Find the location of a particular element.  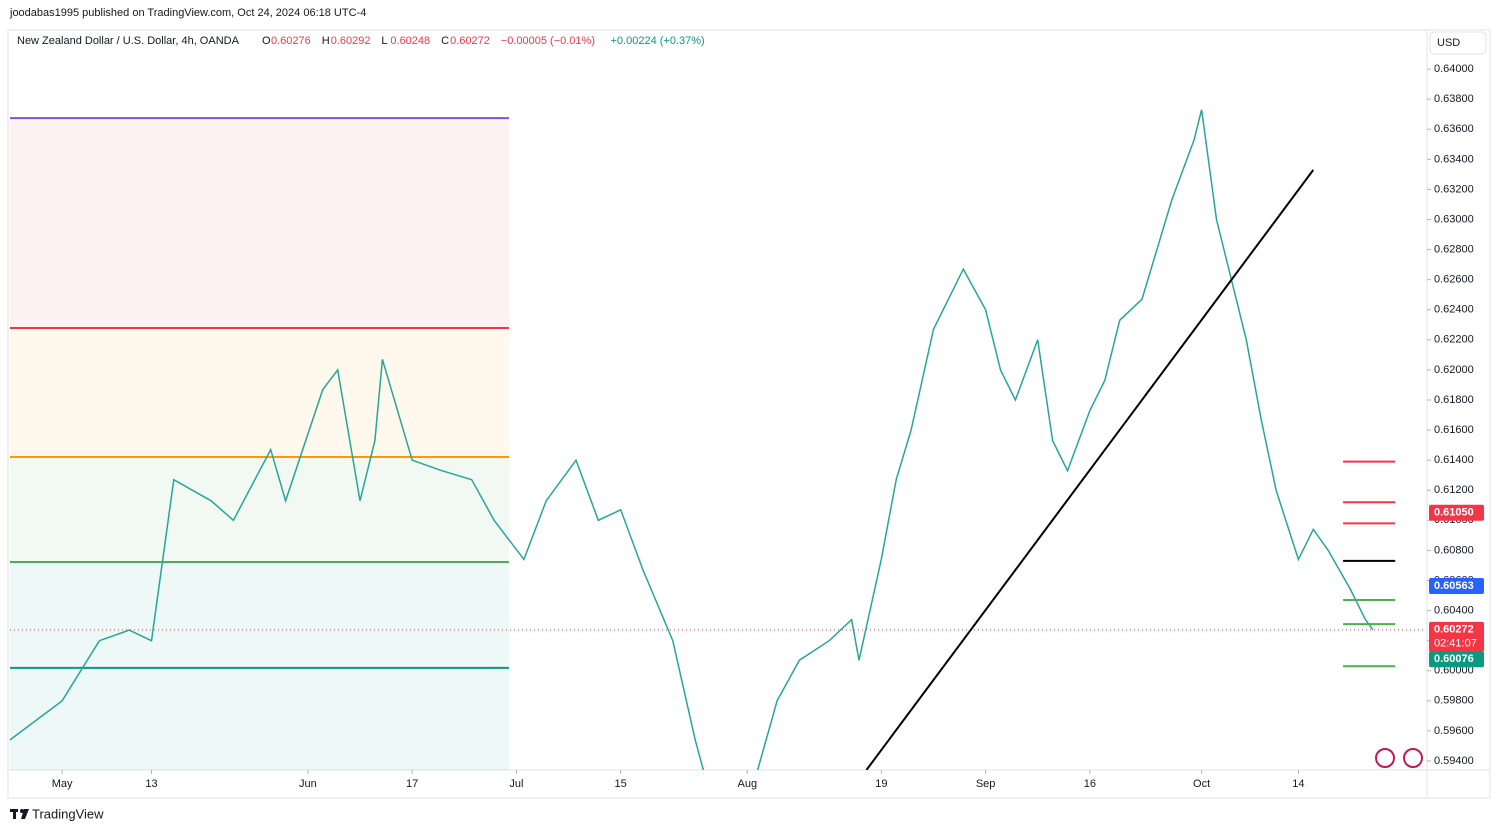

y-tick-label: 0.62200 is located at coordinates (1454, 340).